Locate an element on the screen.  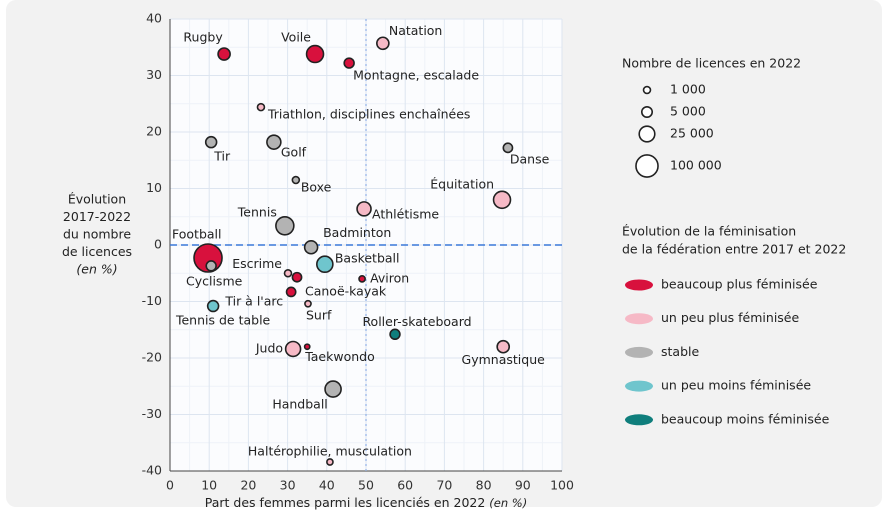
legend-size-label: 25 000 is located at coordinates (692, 133).